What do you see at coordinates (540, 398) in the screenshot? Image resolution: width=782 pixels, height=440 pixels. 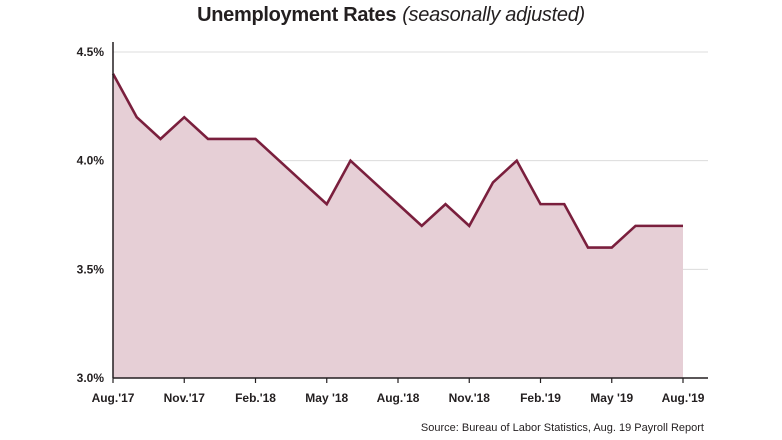 I see `x-tick-label: Feb.'19` at bounding box center [540, 398].